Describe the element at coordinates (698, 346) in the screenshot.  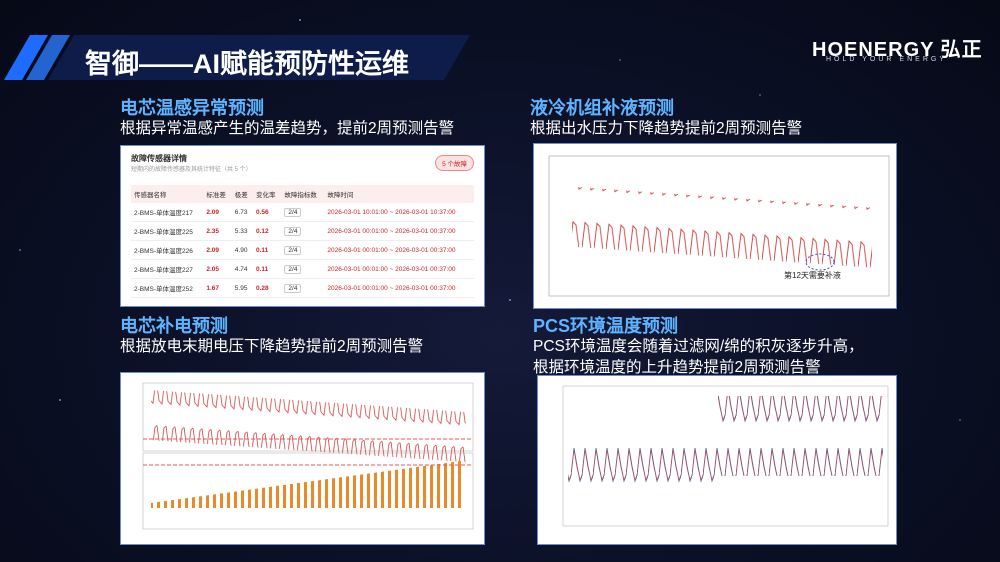
I see `section-description: PCS环境温度会随着过滤网/绵的积灰逐步升高，` at that location.